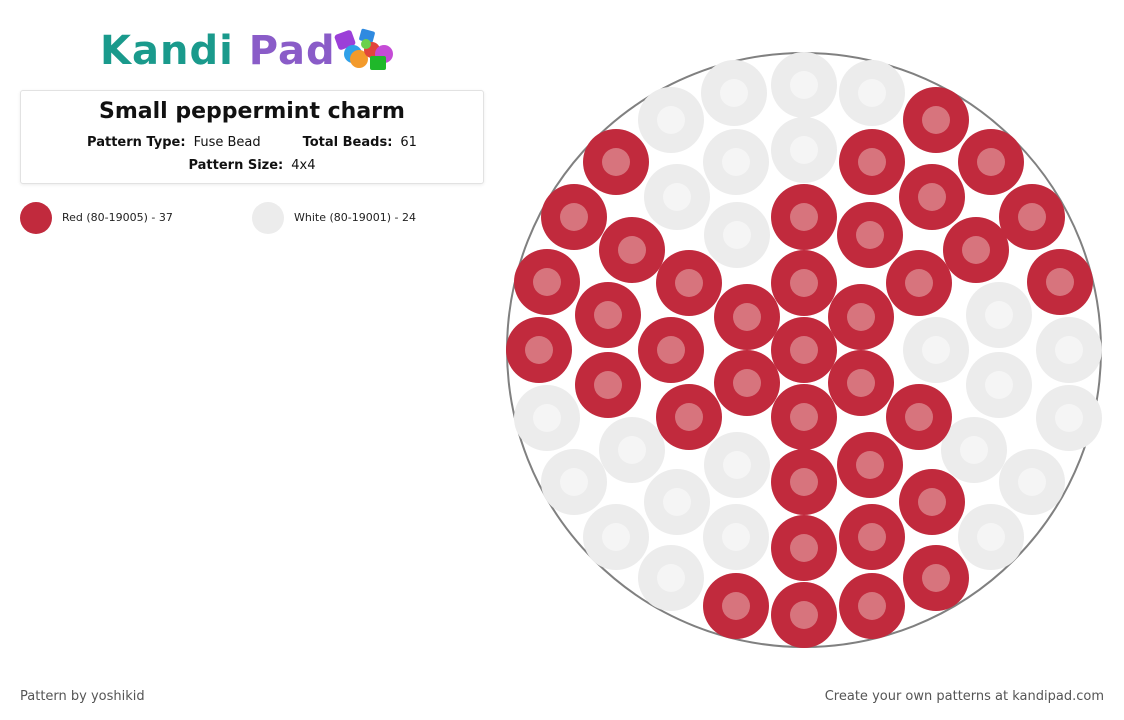  Describe the element at coordinates (964, 696) in the screenshot. I see `kandipad-link: Create your own patterns at kandipad.com` at that location.